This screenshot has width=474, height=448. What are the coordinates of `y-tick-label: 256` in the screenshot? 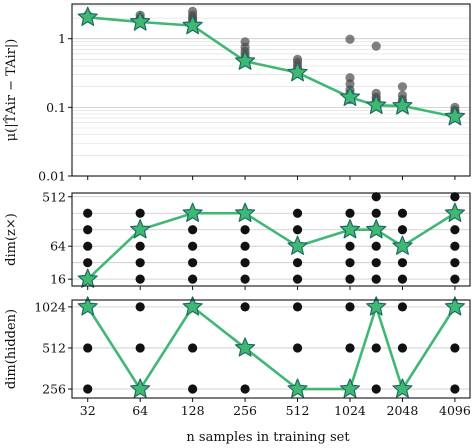 It's located at (54, 389).